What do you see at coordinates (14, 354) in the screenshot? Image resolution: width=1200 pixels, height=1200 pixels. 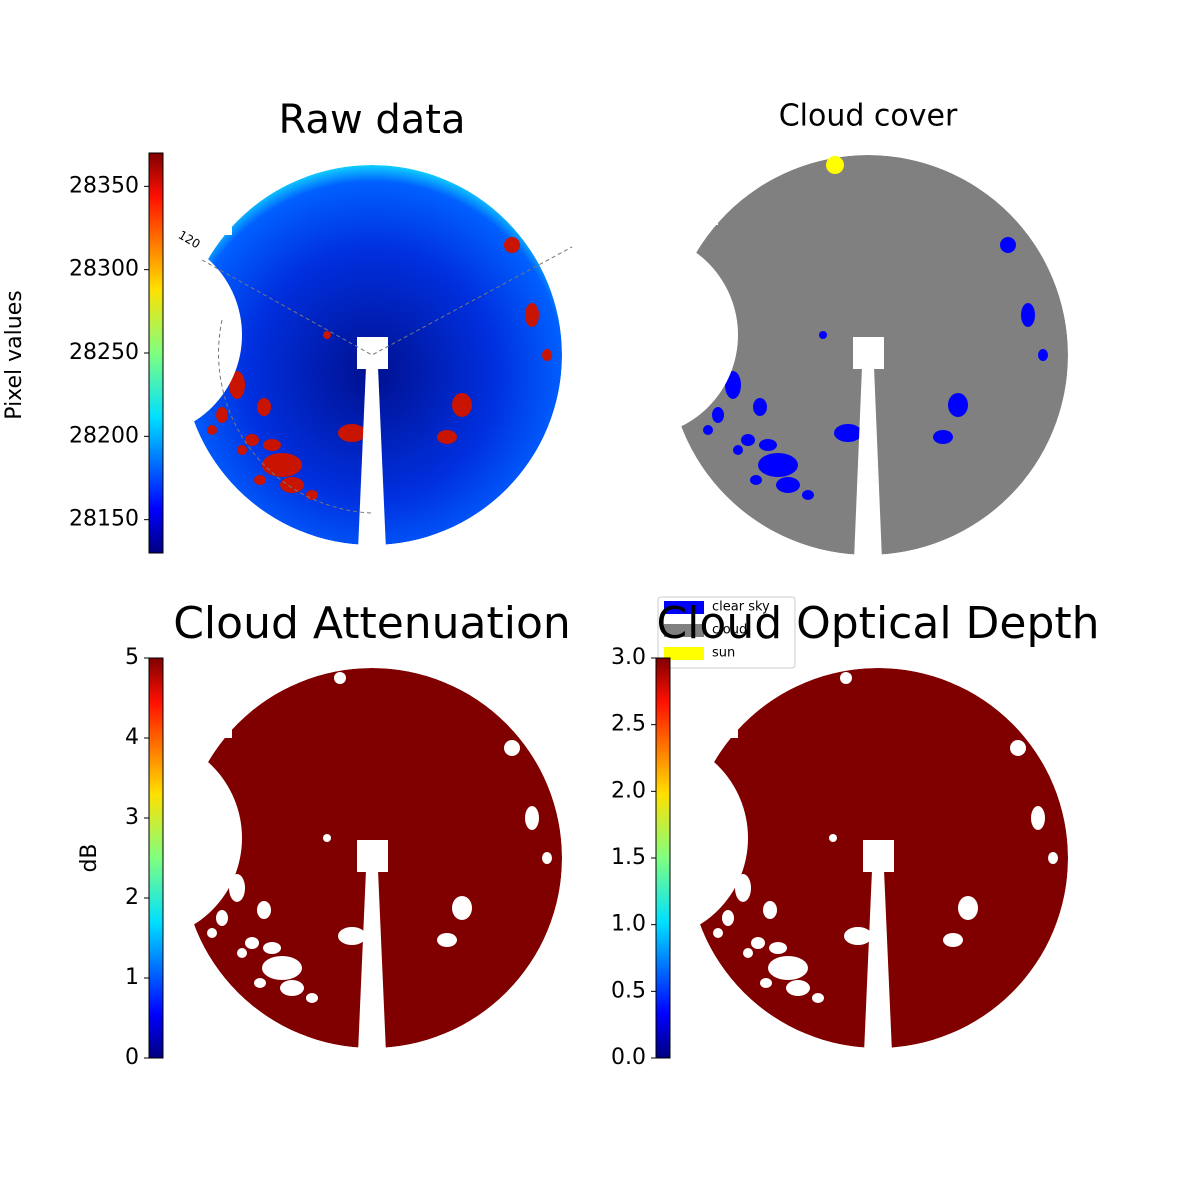 I see `colorbar-label: Pixel values` at bounding box center [14, 354].